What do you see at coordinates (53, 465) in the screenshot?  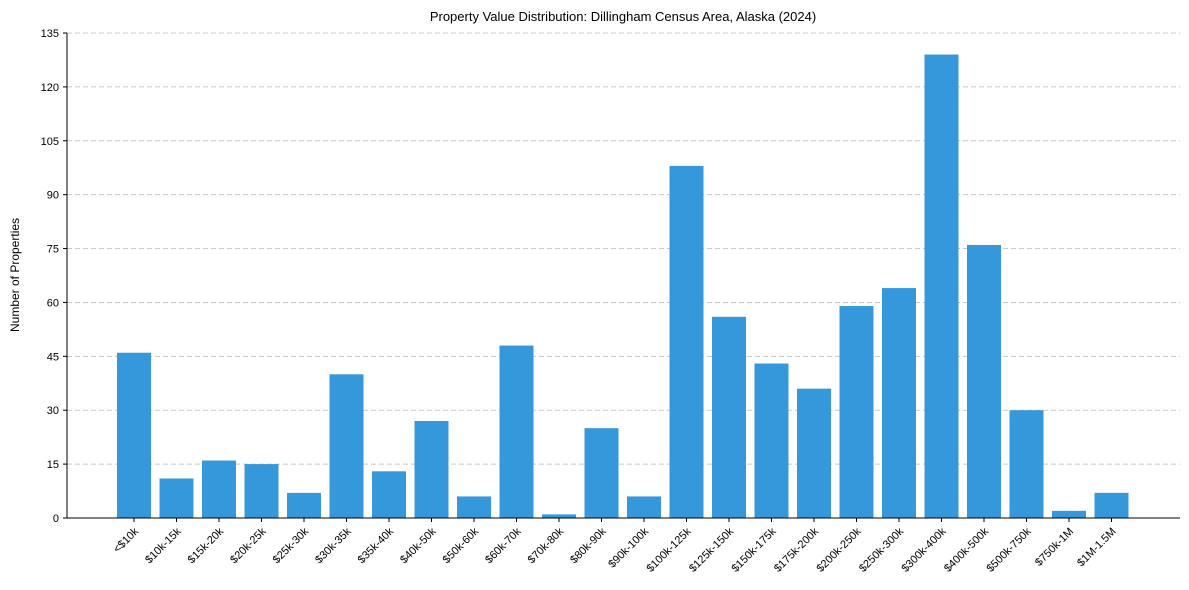 I see `y-tick-label: 15` at bounding box center [53, 465].